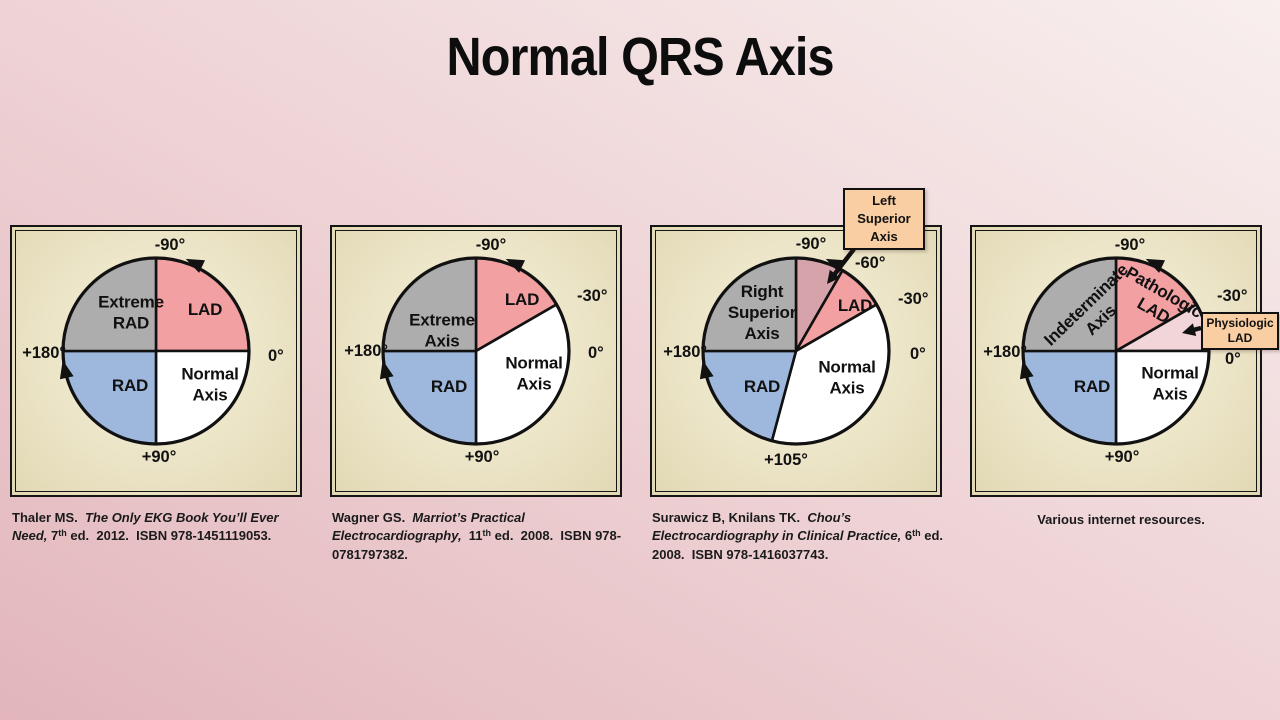 This screenshot has height=720, width=1280. I want to click on citation-authors: Wagner GS., so click(372, 517).